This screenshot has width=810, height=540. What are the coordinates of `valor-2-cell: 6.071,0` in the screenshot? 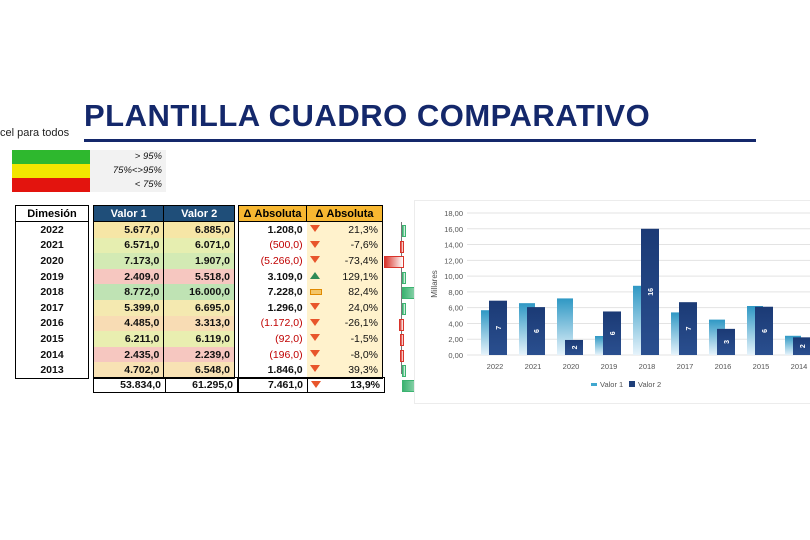 It's located at (199, 245).